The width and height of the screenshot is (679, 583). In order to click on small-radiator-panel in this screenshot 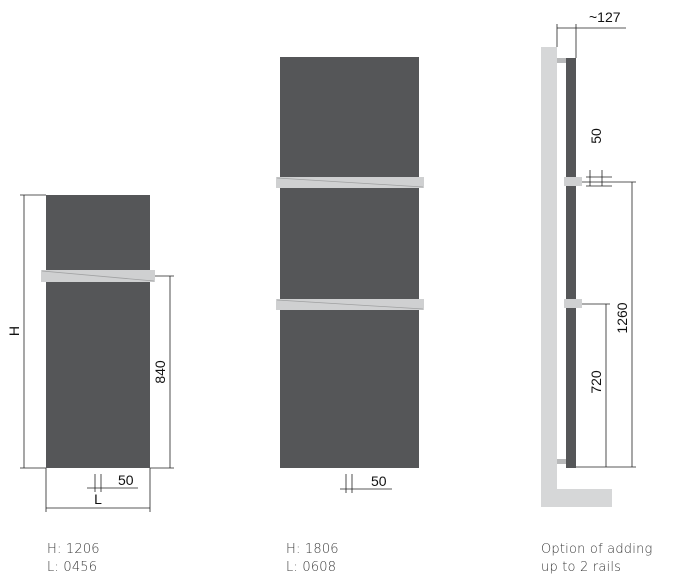, I will do `click(98, 331)`.